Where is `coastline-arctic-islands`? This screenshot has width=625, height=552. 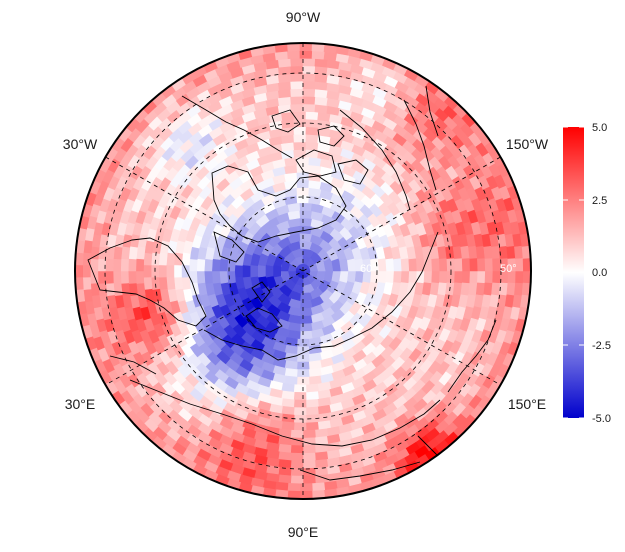
coastline-arctic-islands is located at coordinates (320, 147).